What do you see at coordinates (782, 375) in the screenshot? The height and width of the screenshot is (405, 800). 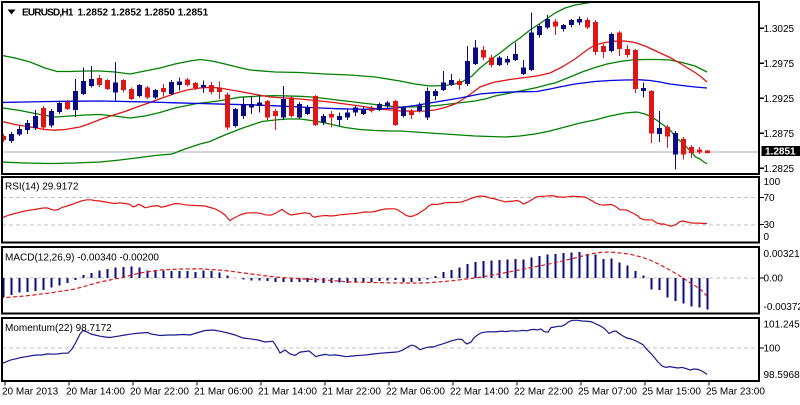 I see `svg-text: 98.5968` at bounding box center [782, 375].